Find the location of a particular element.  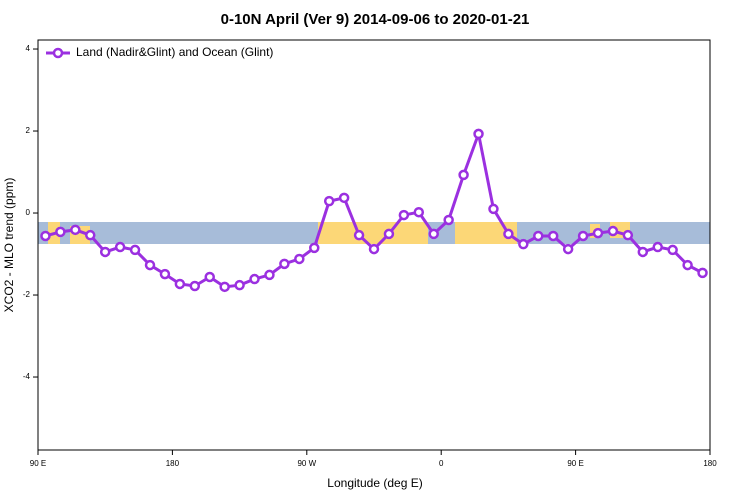

x-tick-label: 0 is located at coordinates (441, 463).